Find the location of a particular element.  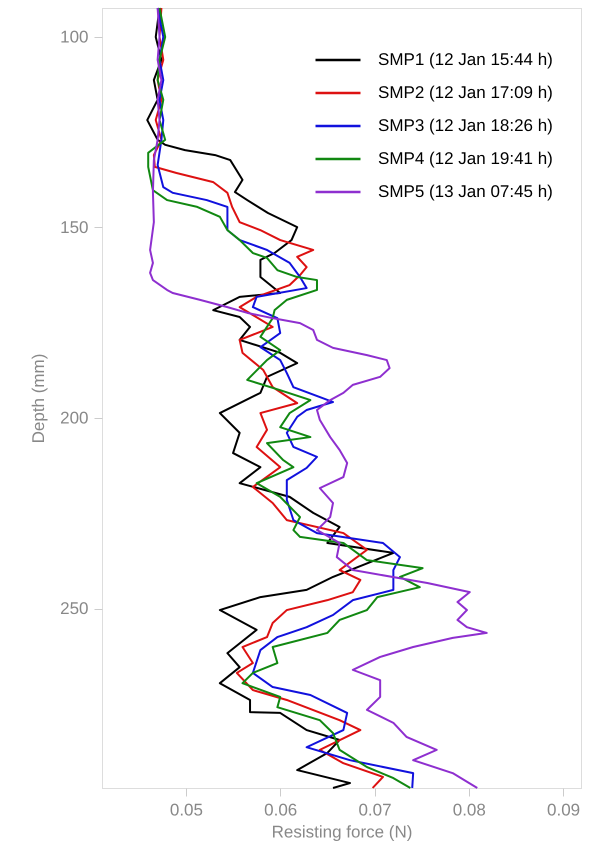

legend-label: SMP1 (12 Jan 15:44 h) is located at coordinates (465, 59).